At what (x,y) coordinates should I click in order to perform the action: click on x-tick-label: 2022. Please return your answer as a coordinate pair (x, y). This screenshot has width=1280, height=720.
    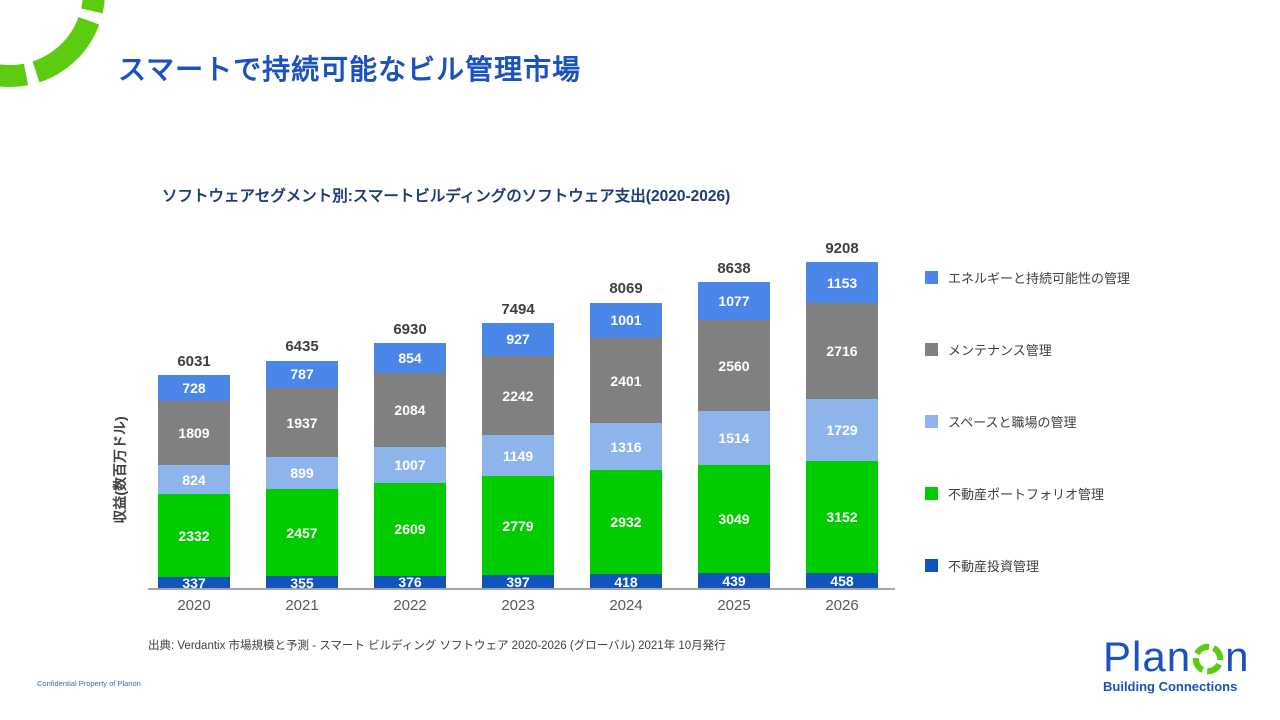
    Looking at the image, I should click on (410, 605).